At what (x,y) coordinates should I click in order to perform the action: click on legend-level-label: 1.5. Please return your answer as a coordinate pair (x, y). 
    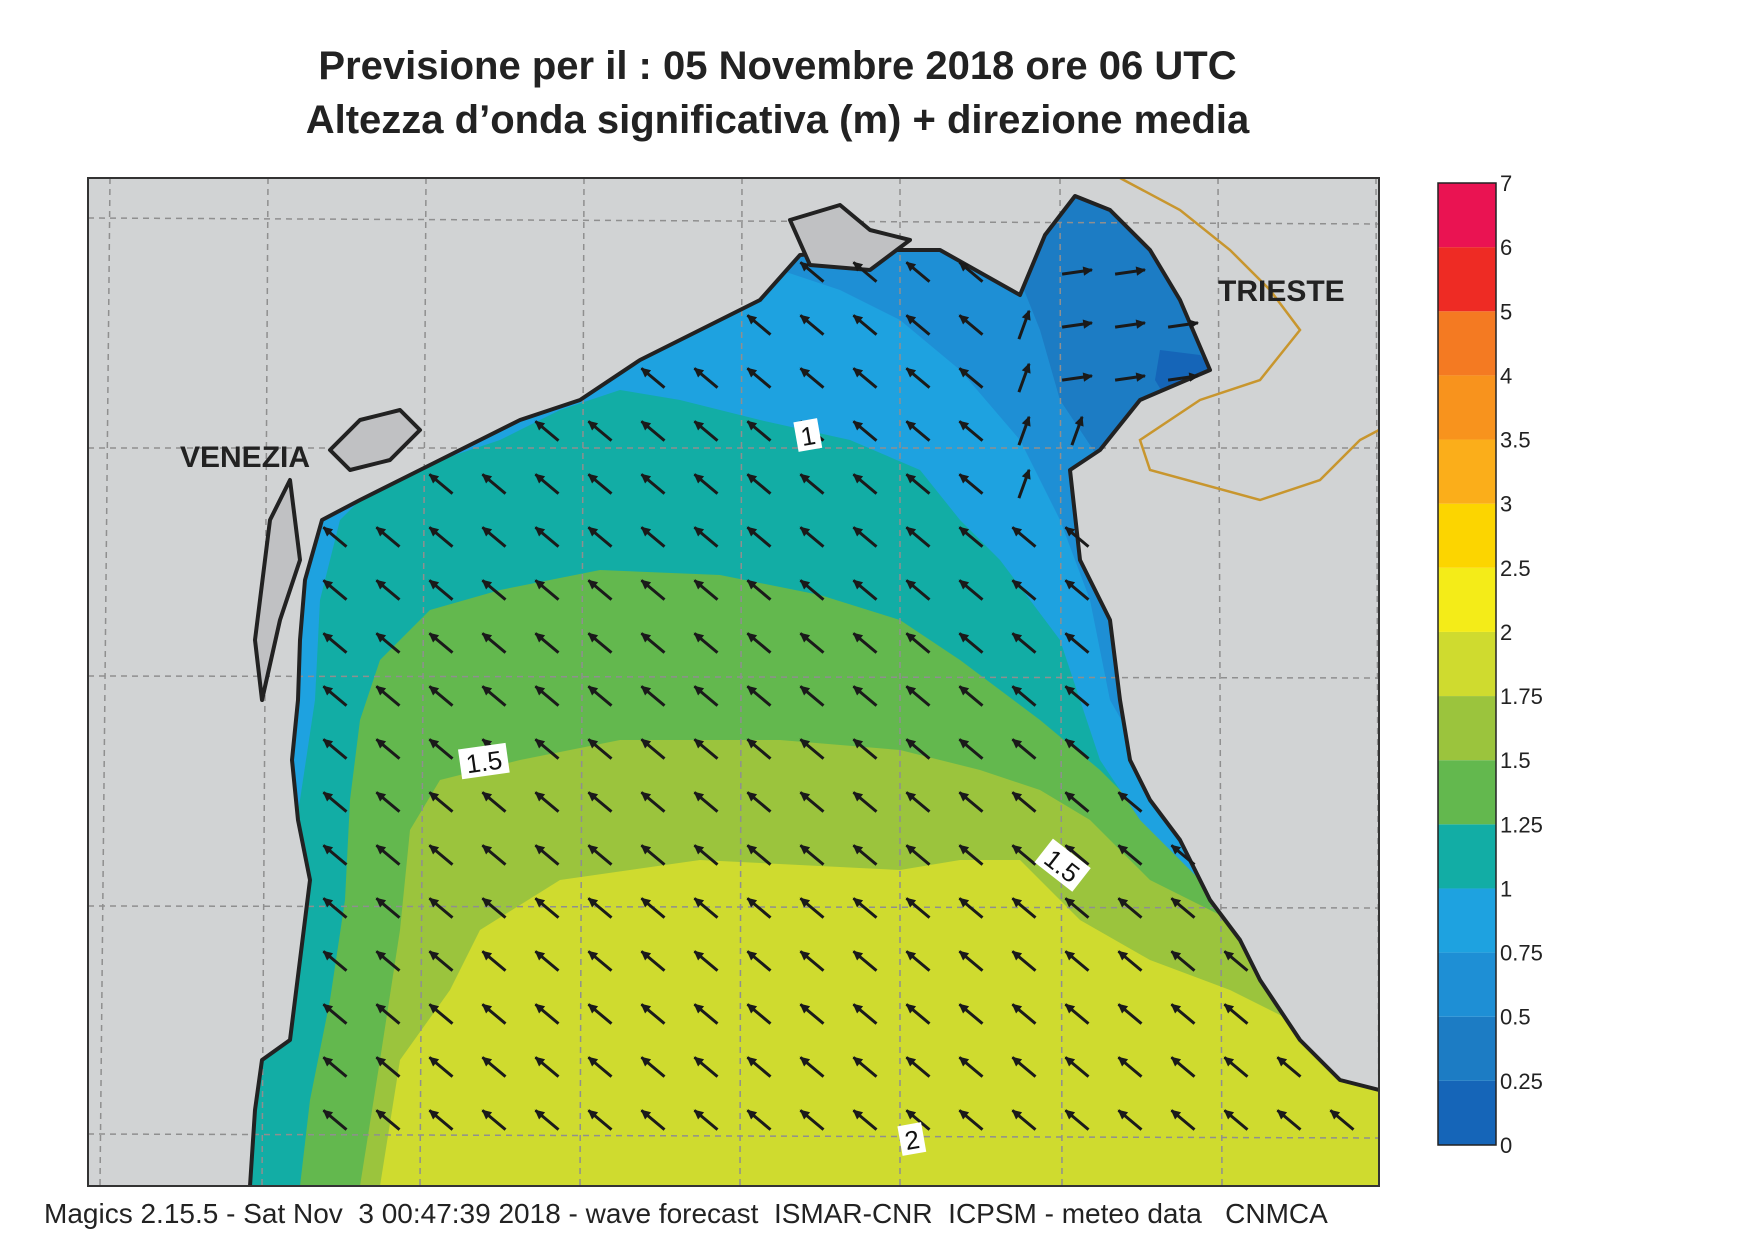
    Looking at the image, I should click on (1515, 760).